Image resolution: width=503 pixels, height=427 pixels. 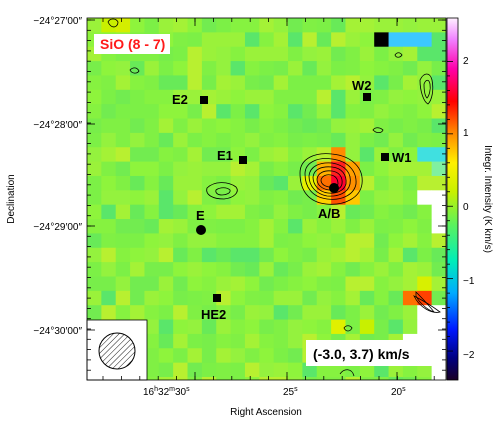 What do you see at coordinates (469, 199) in the screenshot?
I see `colorbar: 2 1 0 −1 −2 Integr. Intensity (K km/s)` at bounding box center [469, 199].